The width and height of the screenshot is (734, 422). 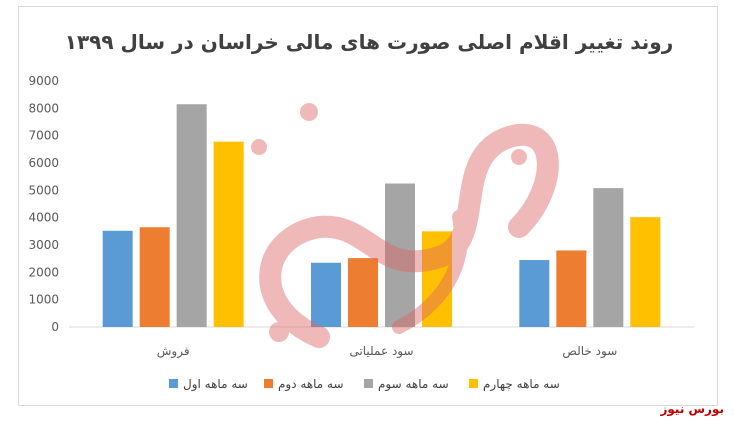 I want to click on legend-entry: سه ماهه دوم, so click(x=304, y=384).